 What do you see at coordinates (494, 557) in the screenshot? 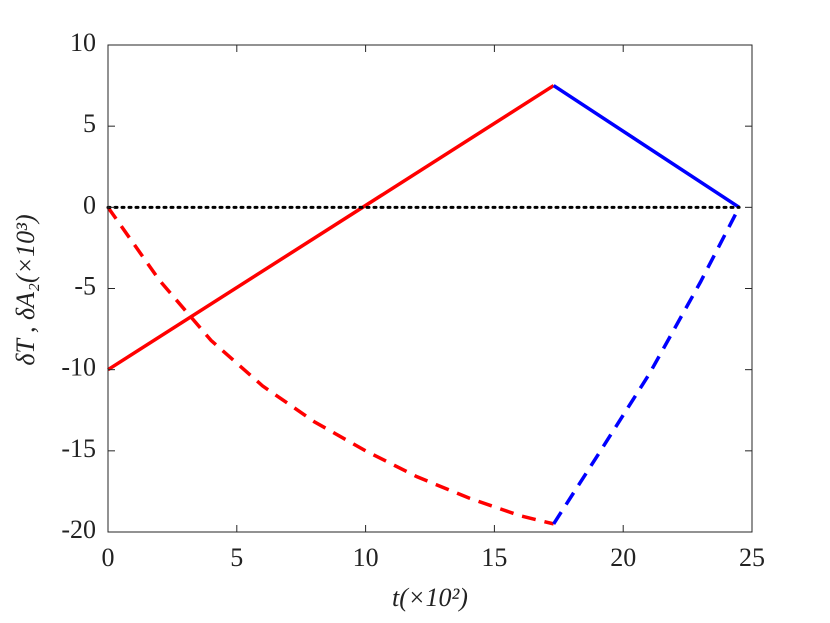
I see `x-tick-label: 15` at bounding box center [494, 557].